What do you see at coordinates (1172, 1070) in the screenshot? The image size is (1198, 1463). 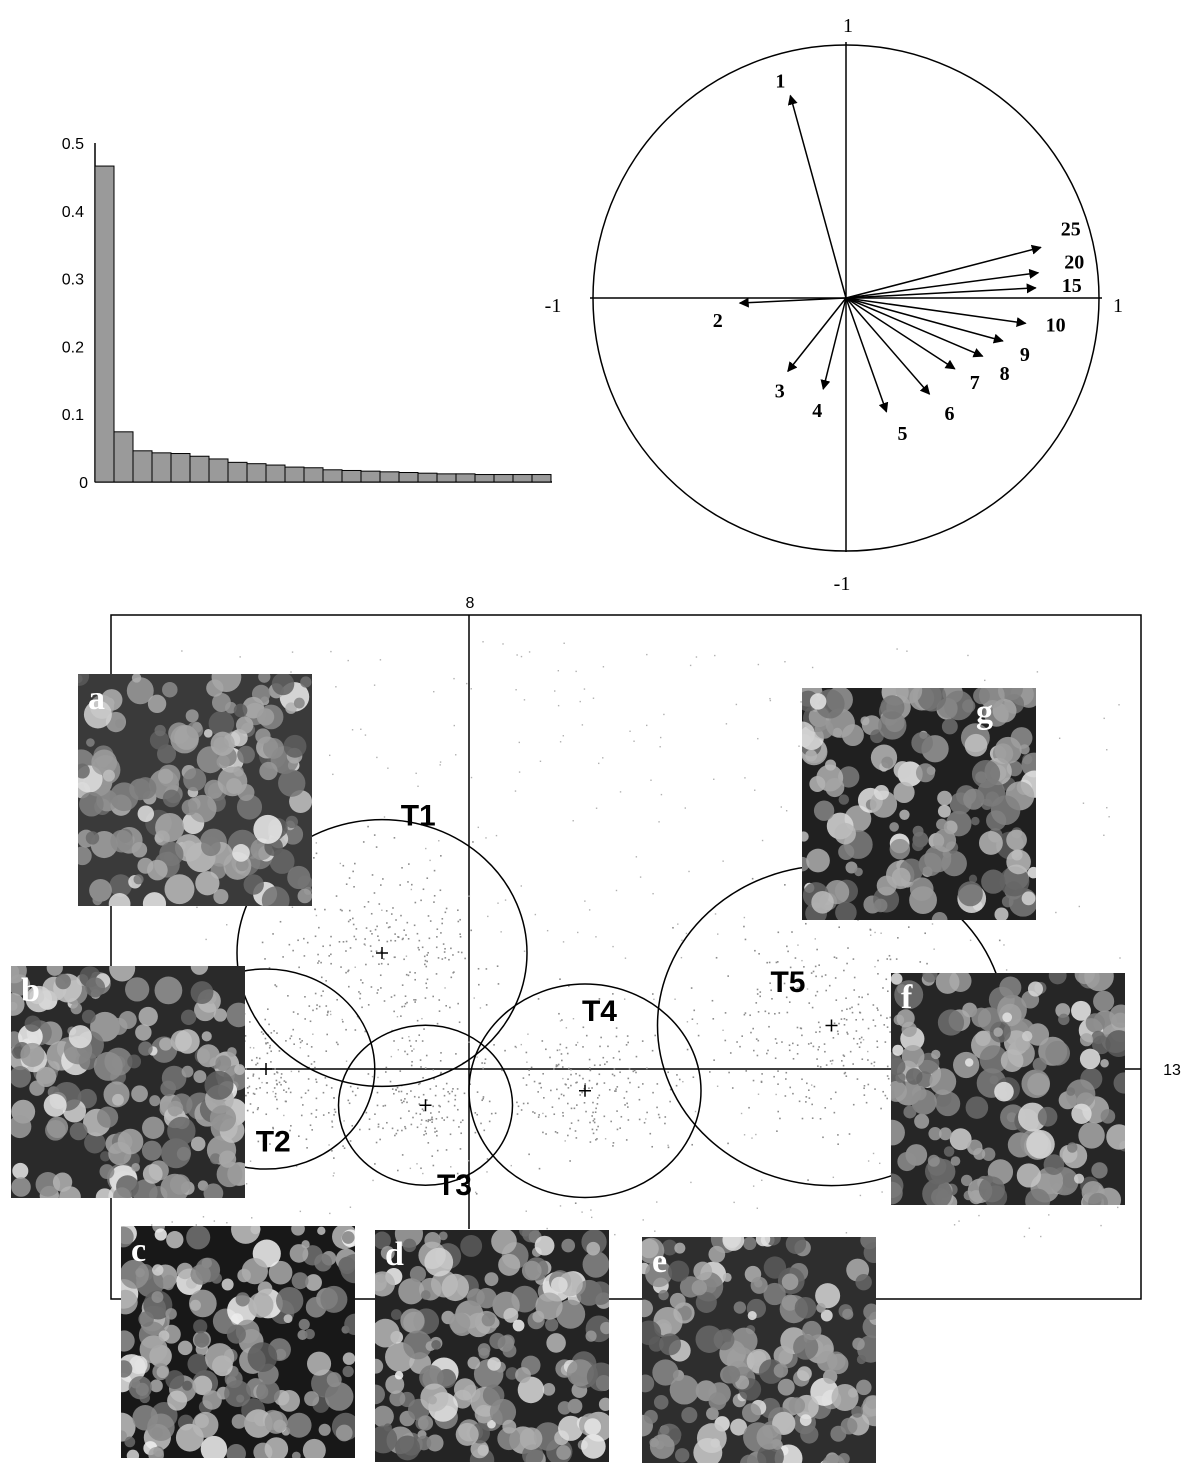 I see `plane-axis-right: 13` at bounding box center [1172, 1070].